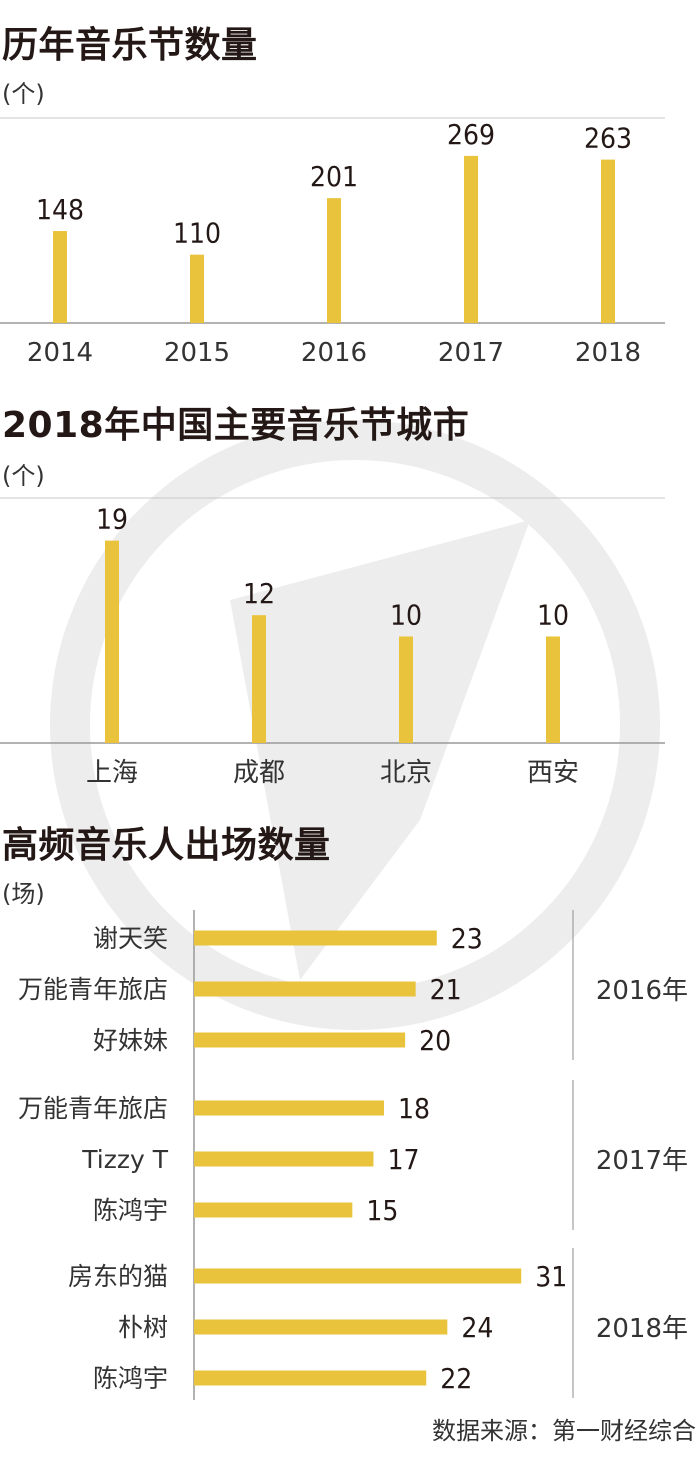  Describe the element at coordinates (334, 260) in the screenshot. I see `bar-2016` at that location.